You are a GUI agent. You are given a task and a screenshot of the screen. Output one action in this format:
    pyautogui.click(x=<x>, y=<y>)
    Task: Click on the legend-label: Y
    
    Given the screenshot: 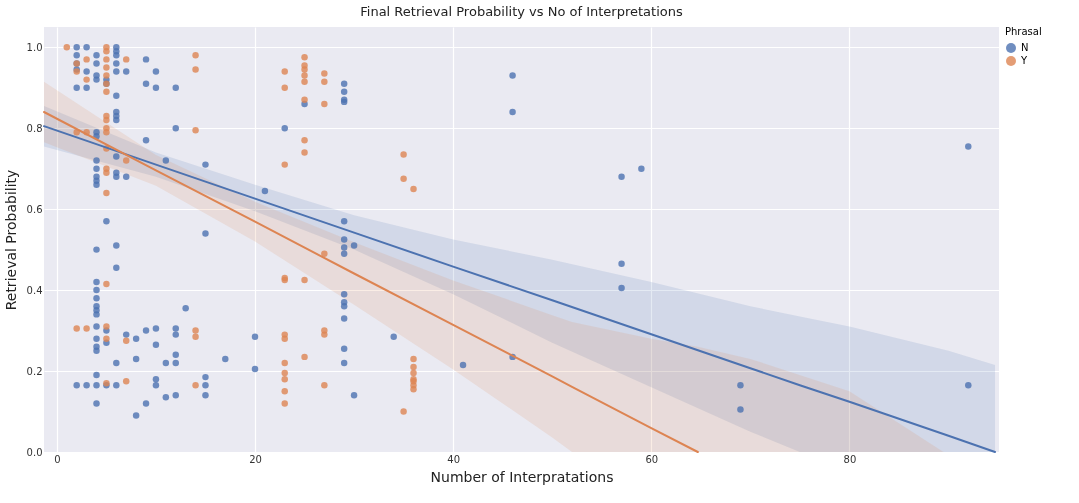 What is the action you would take?
    pyautogui.click(x=1024, y=60)
    